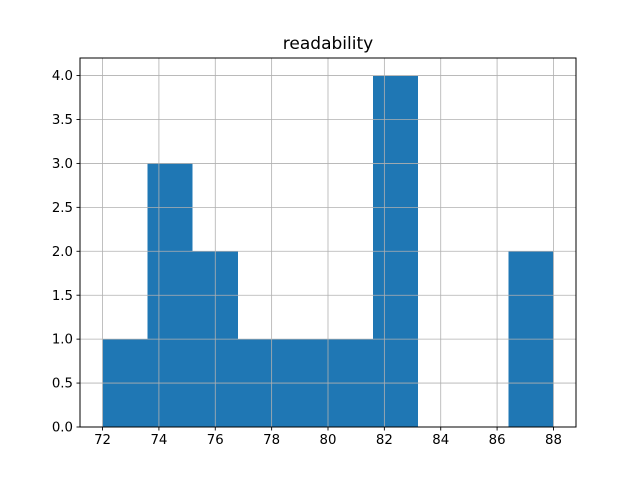 The image size is (640, 480). Describe the element at coordinates (440, 440) in the screenshot. I see `x-tick-label: 84` at that location.